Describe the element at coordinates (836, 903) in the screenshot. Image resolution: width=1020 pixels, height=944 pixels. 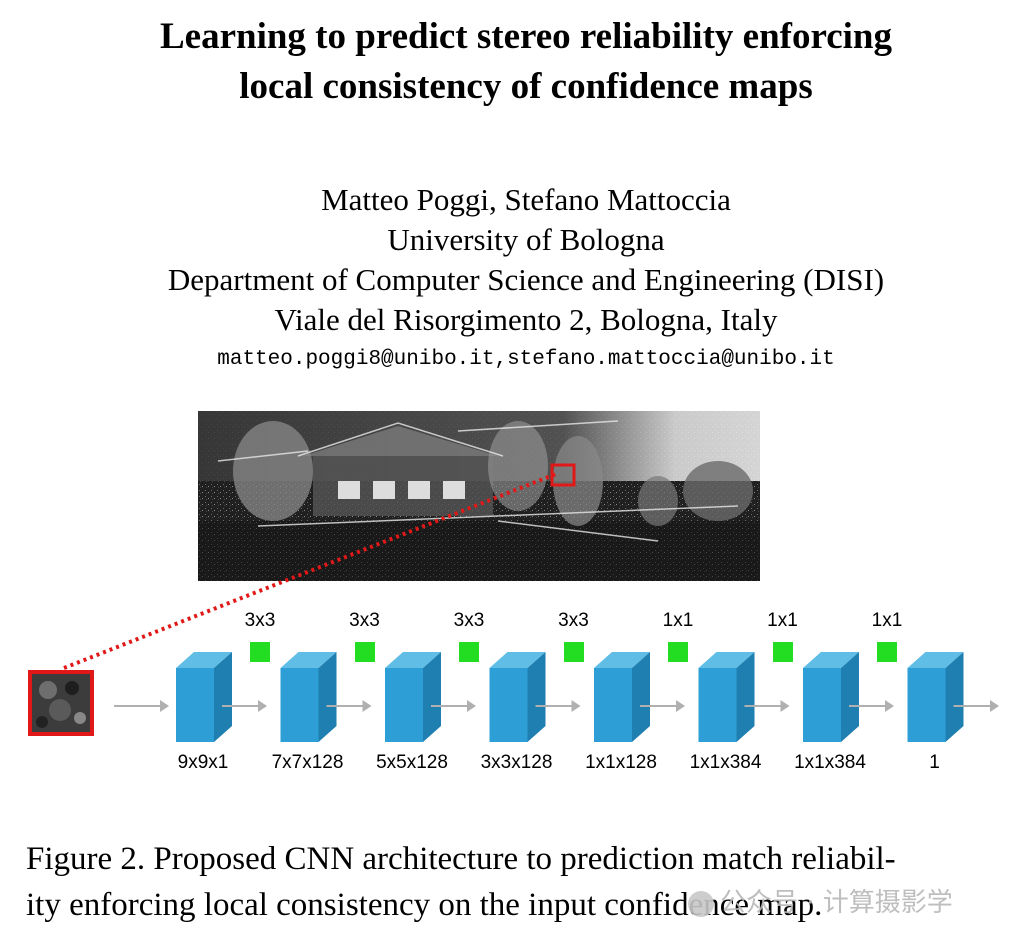
I see `watermark-text: 公众号 · 计算摄影学` at that location.